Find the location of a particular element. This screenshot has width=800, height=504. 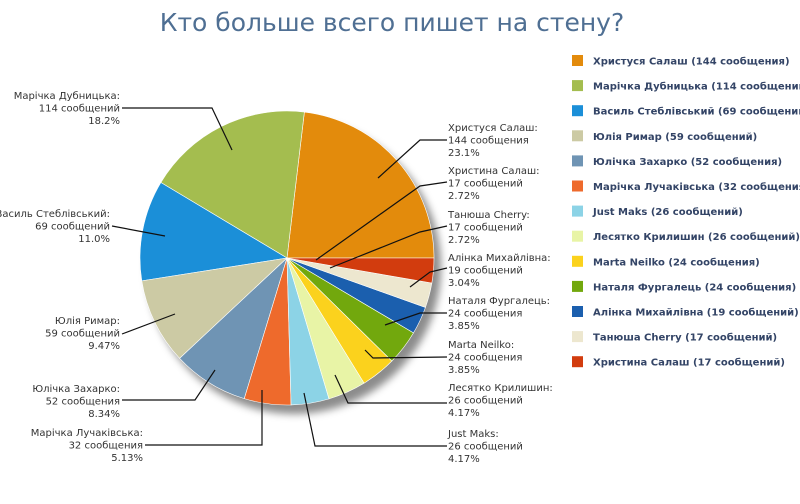

legend-item: Лесятко Крилишин (26 сообщений) is located at coordinates (686, 236).